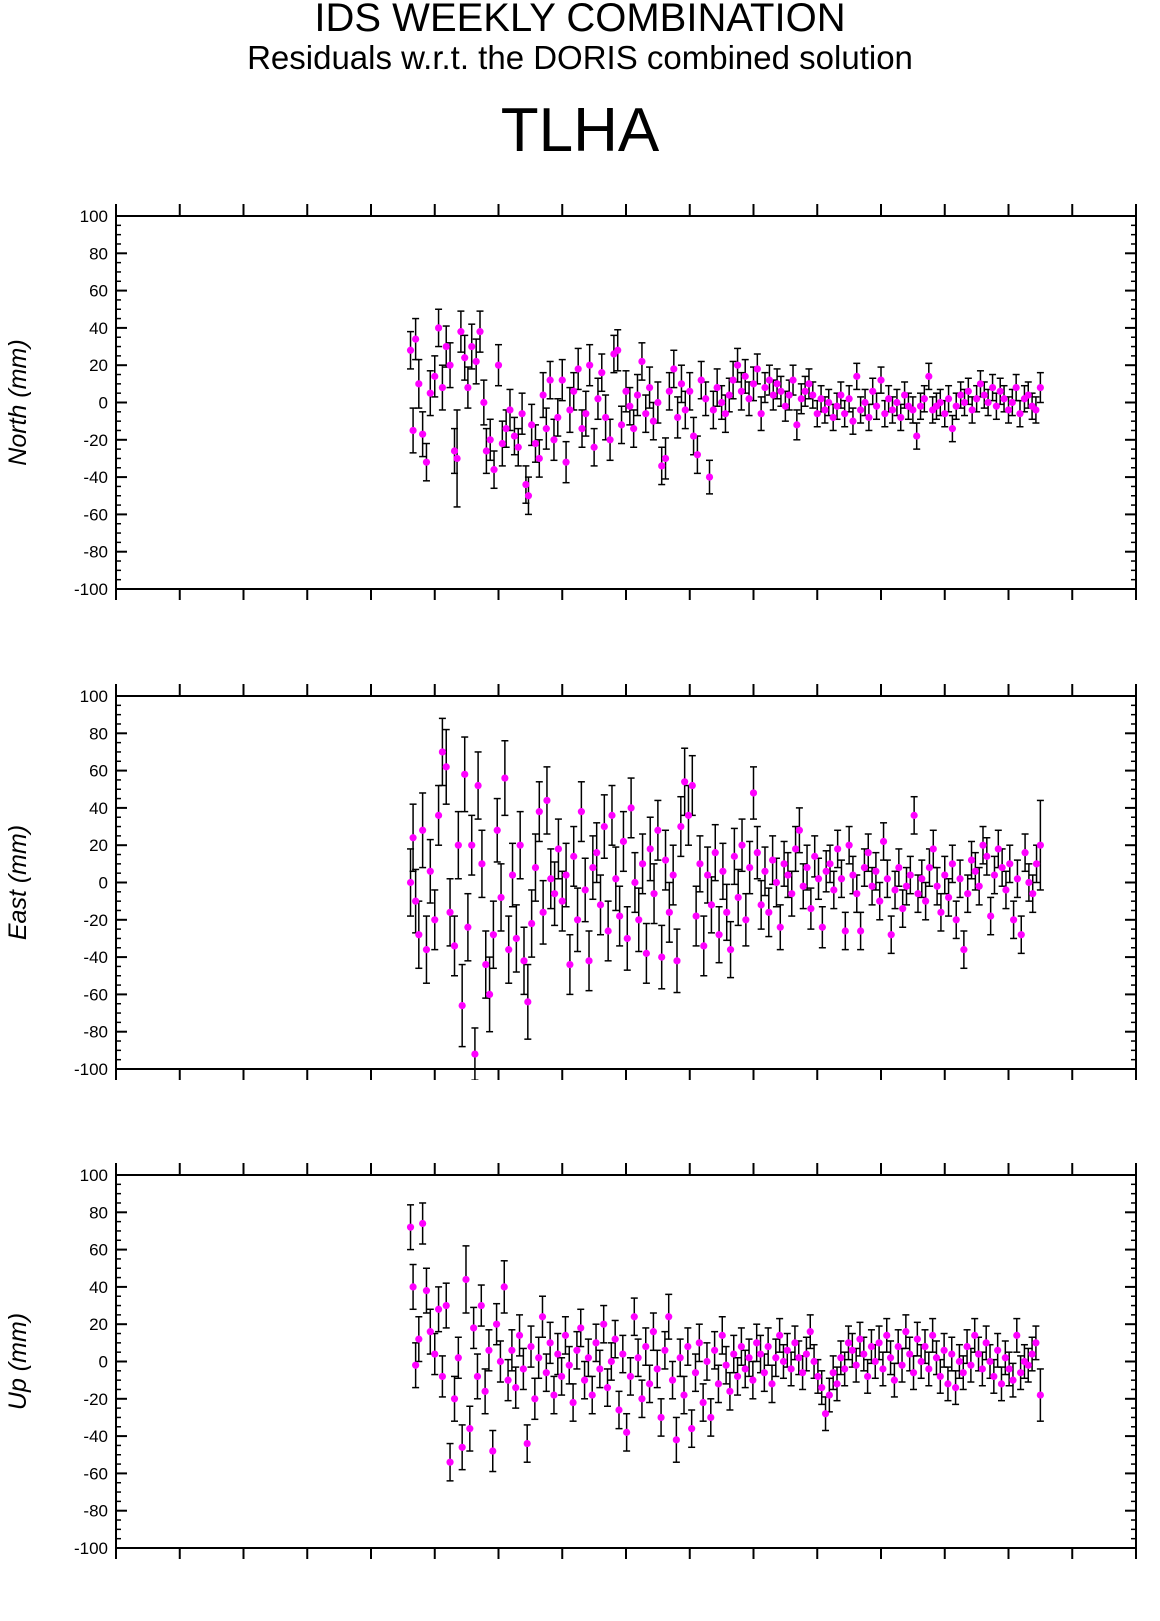 The width and height of the screenshot is (1160, 1621). I want to click on y-tick-label: -100, so click(91, 589).